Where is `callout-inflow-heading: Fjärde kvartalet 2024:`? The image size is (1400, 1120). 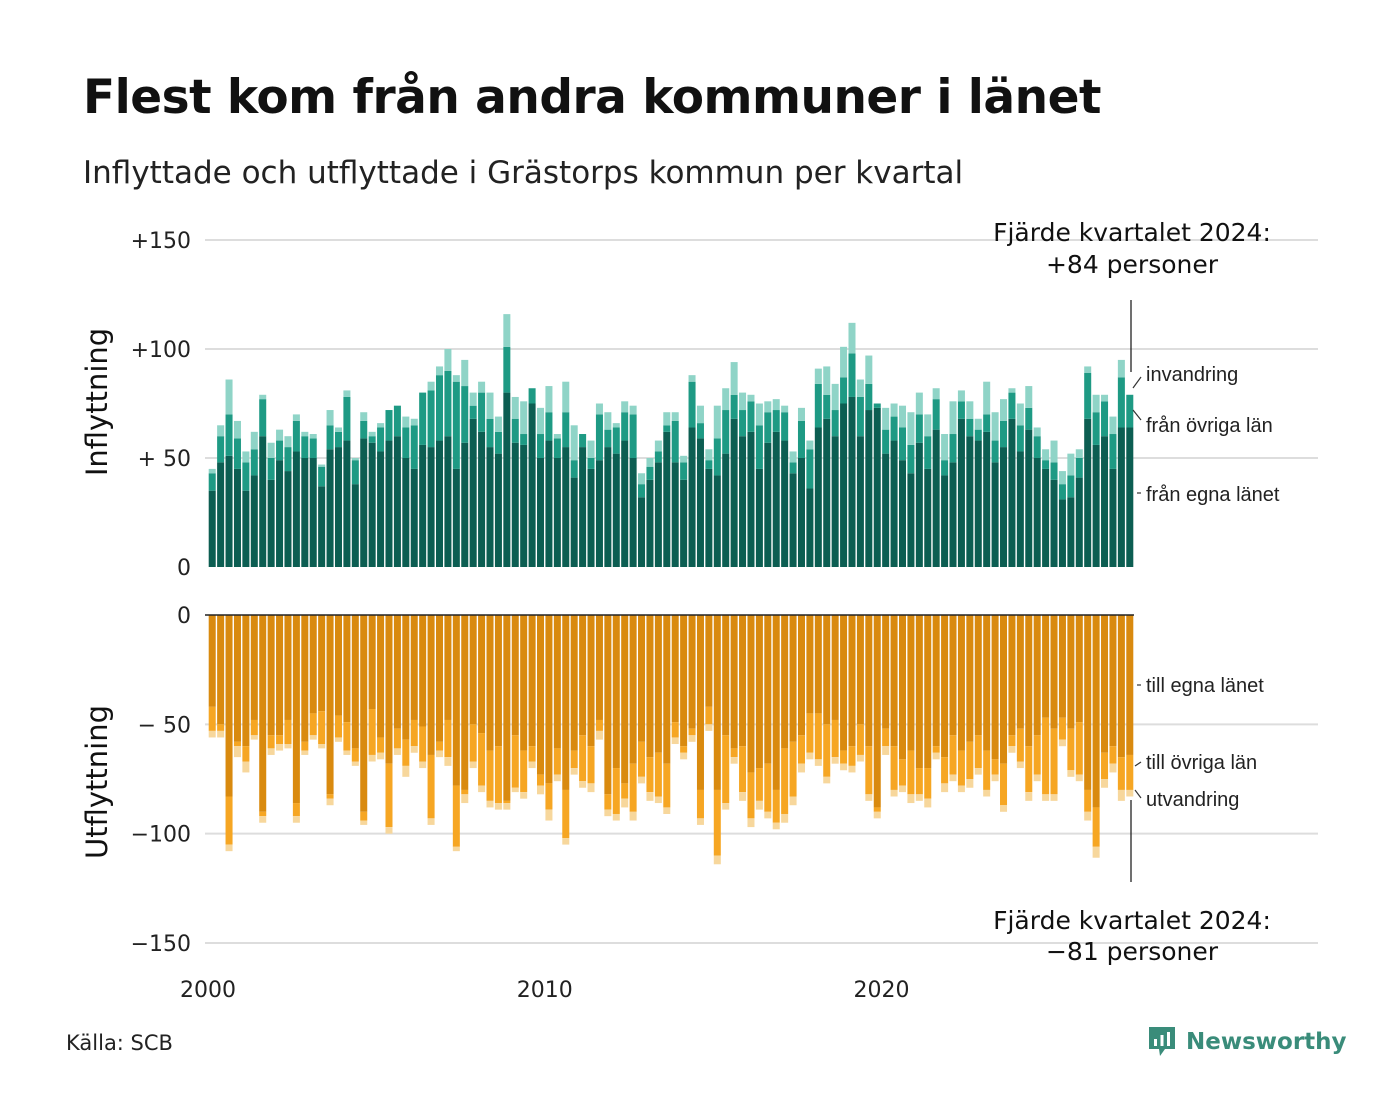
callout-inflow-heading: Fjärde kvartalet 2024: is located at coordinates (1132, 232).